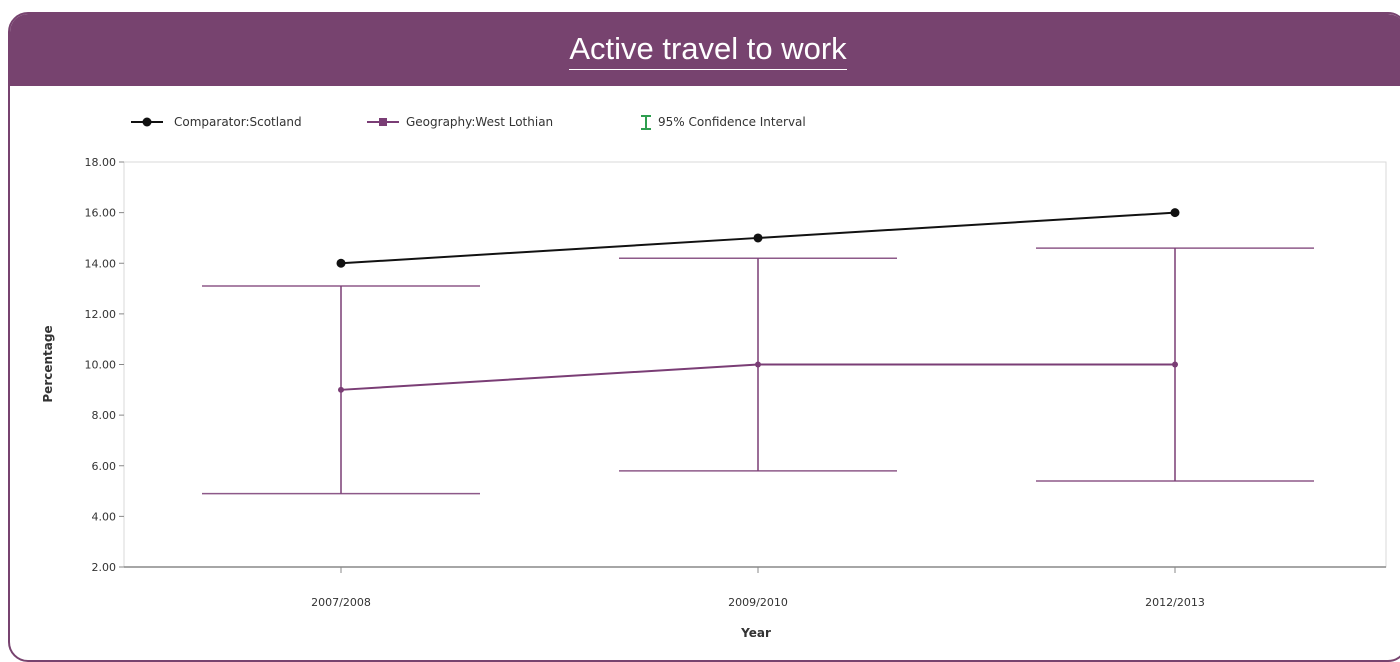  I want to click on legend-ci-label: 95% Confidence Interval, so click(732, 122).